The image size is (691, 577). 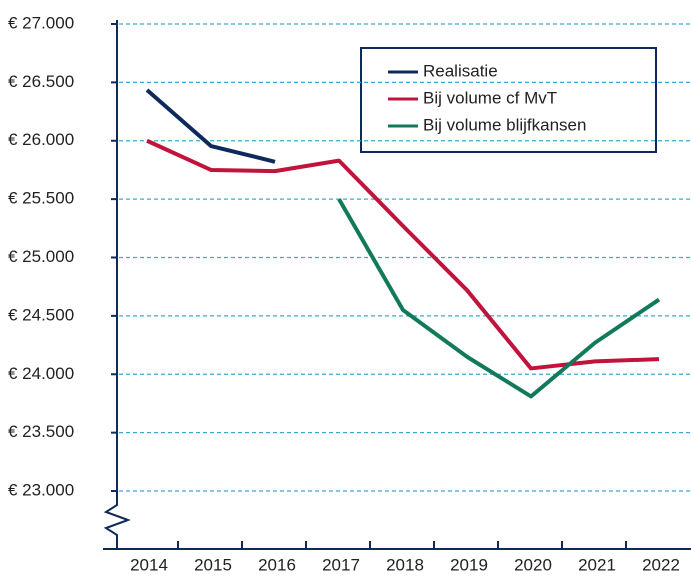 I want to click on y-tick-label: € 24.500, so click(x=41, y=314).